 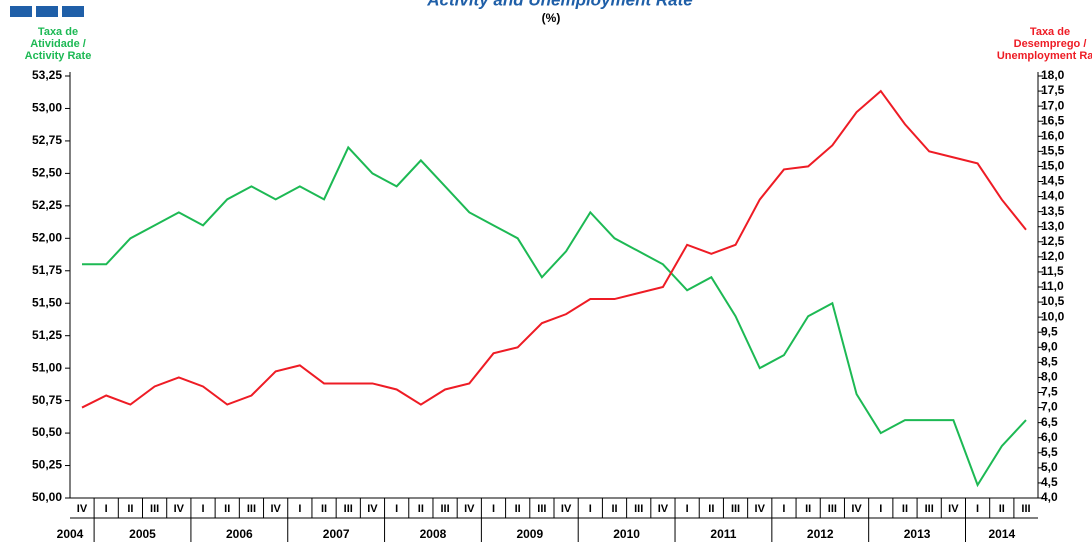 What do you see at coordinates (1053, 105) in the screenshot?
I see `y2-tick-label: 17,0` at bounding box center [1053, 105].